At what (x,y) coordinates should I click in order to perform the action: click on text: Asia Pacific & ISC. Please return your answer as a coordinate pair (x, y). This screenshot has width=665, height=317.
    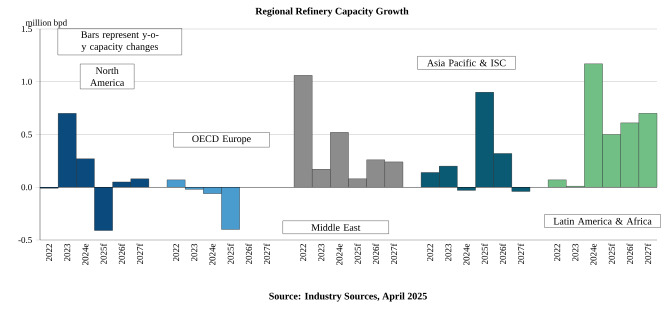
    Looking at the image, I should click on (466, 62).